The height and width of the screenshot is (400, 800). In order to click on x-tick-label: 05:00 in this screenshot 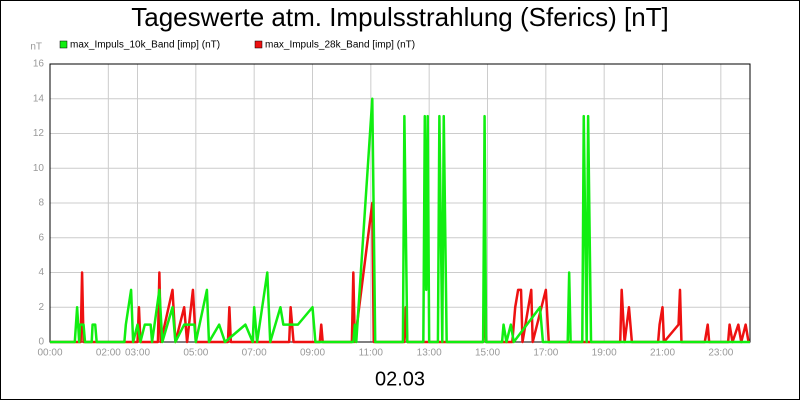, I will do `click(195, 353)`.